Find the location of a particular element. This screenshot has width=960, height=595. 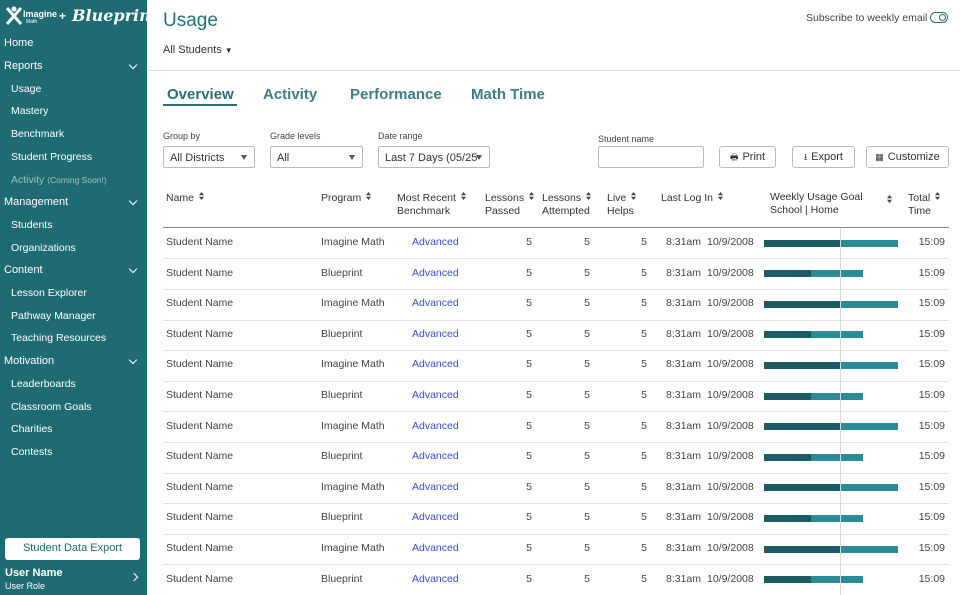

action-button: ⭳ Export is located at coordinates (823, 157).